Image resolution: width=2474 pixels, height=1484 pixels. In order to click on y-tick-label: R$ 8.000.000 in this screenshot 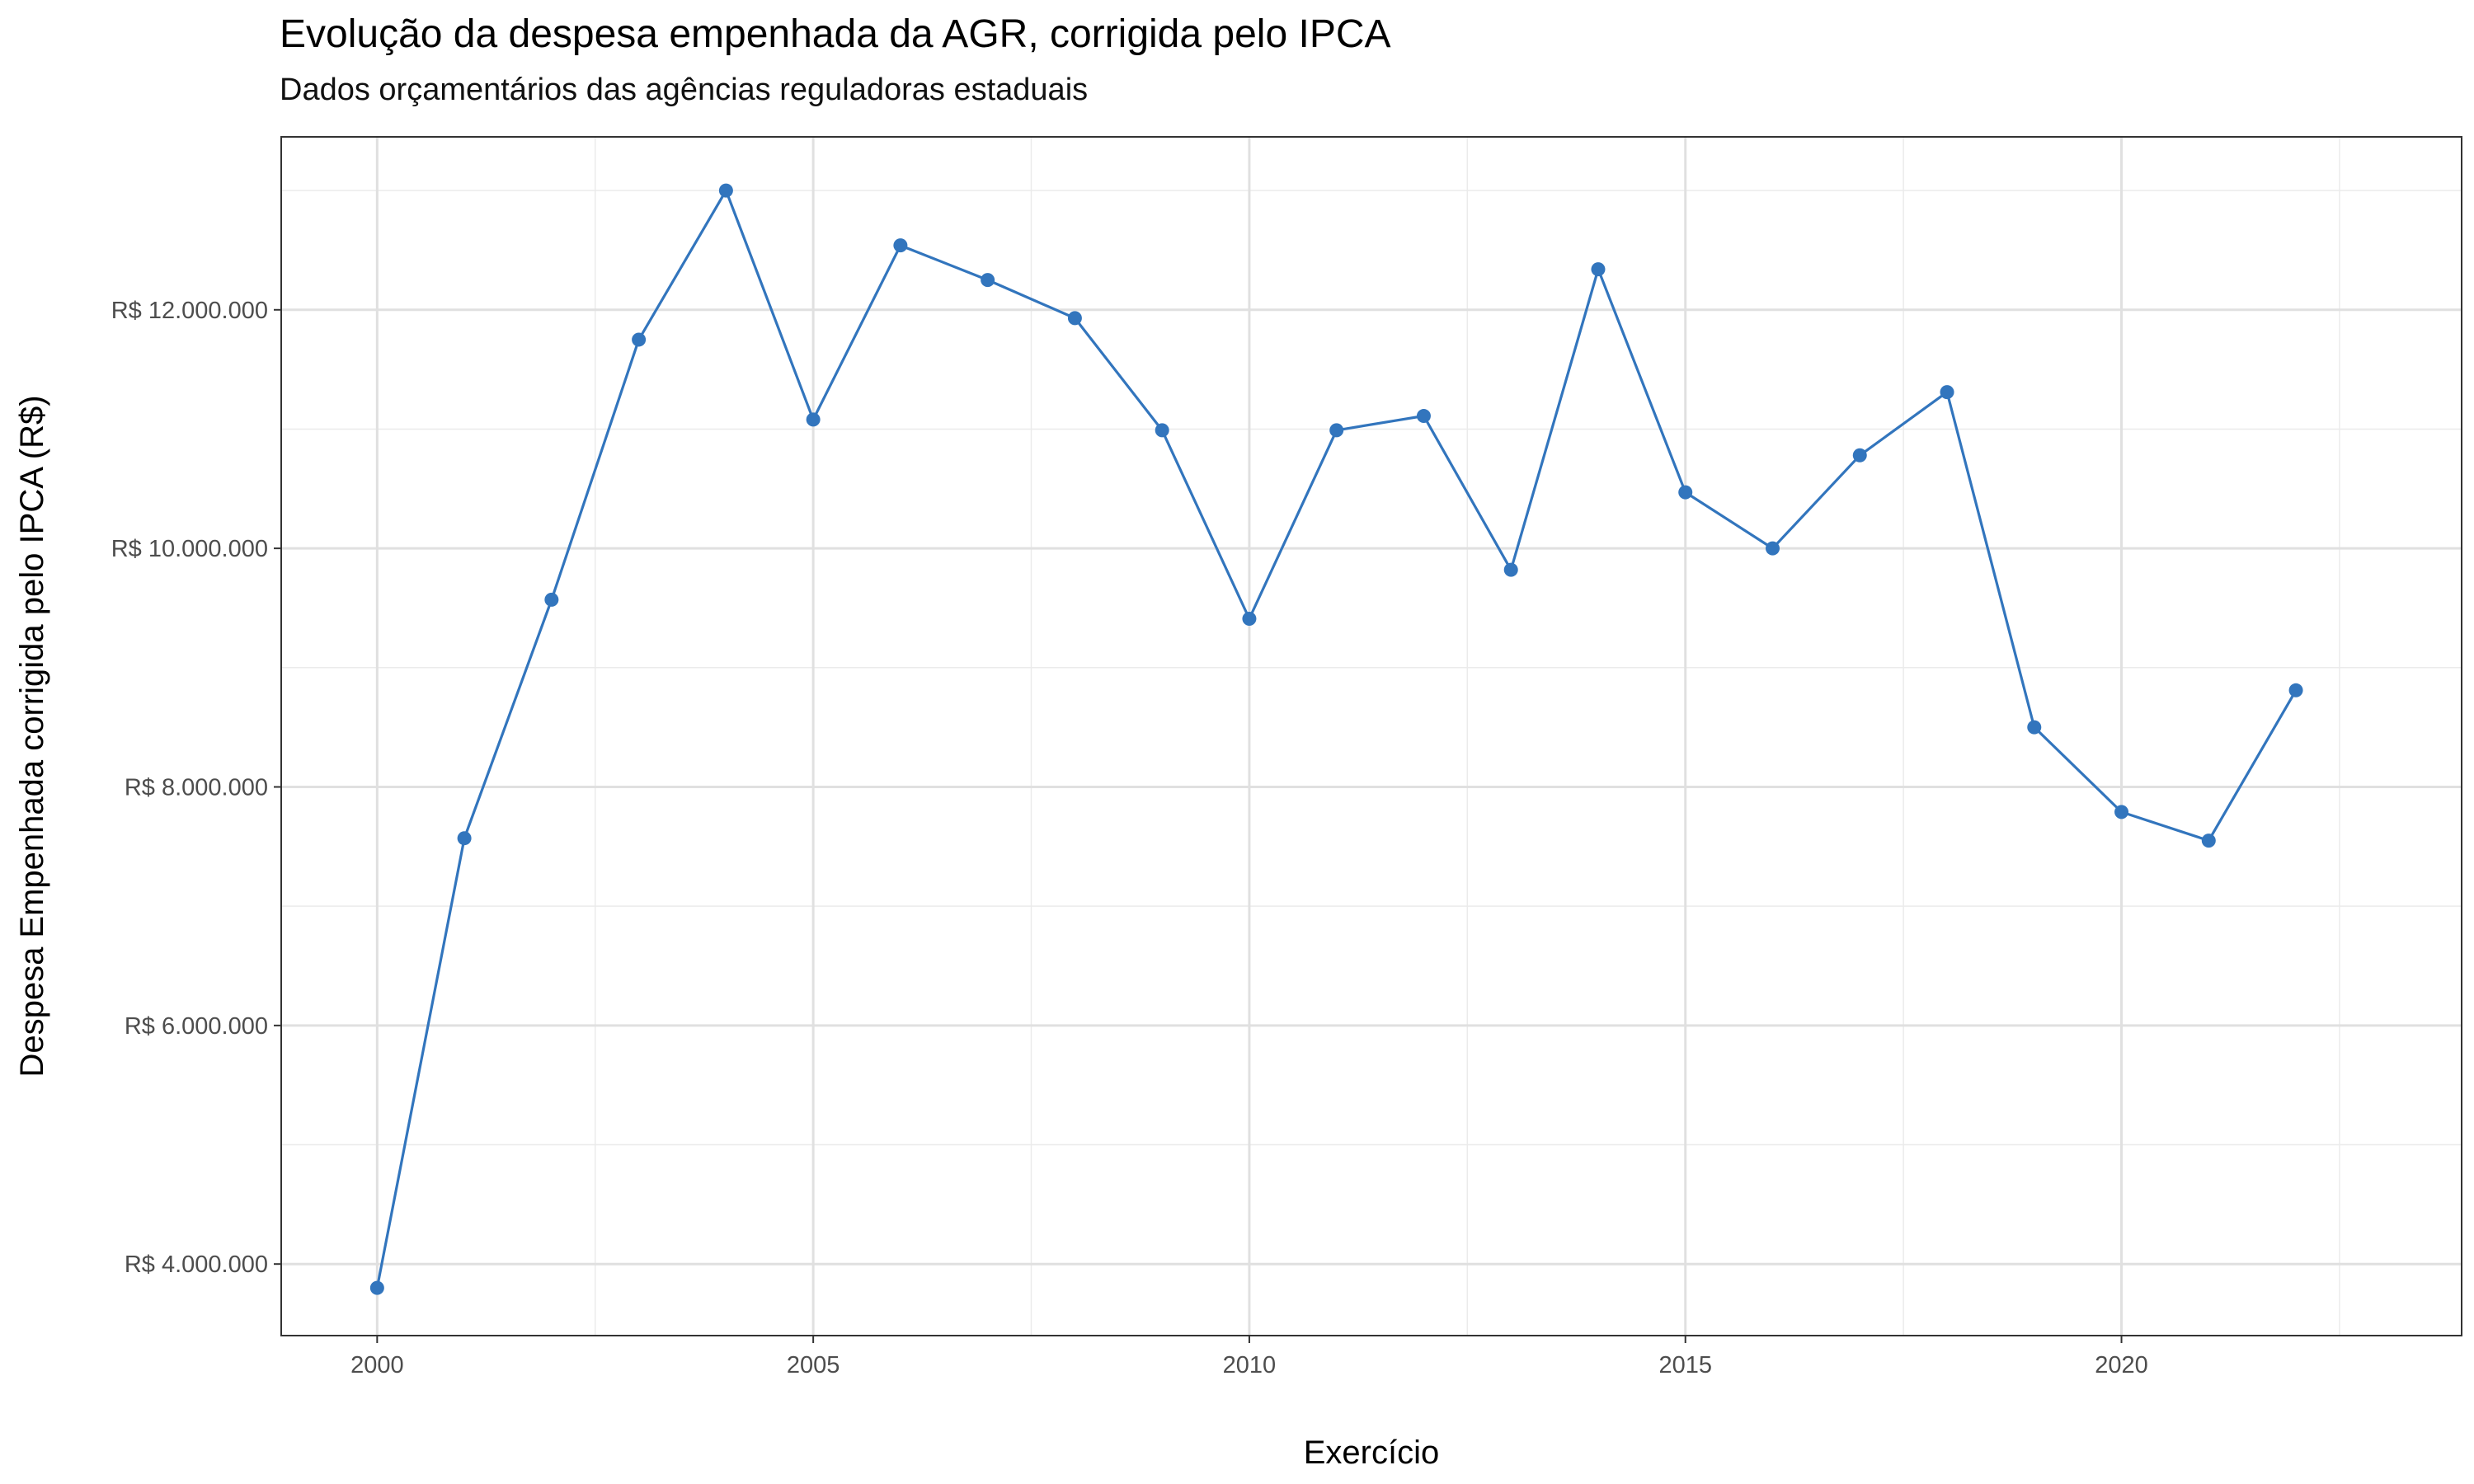, I will do `click(196, 787)`.